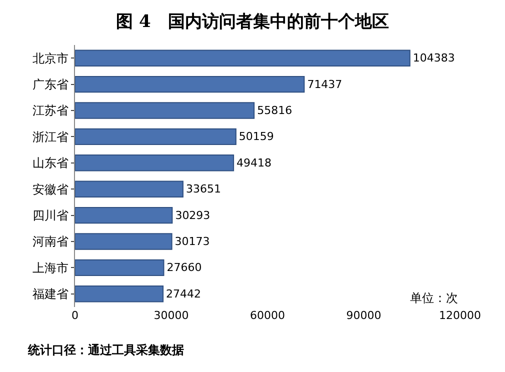 This screenshot has height=372, width=505. What do you see at coordinates (274, 110) in the screenshot?
I see `data-label: 55816` at bounding box center [274, 110].